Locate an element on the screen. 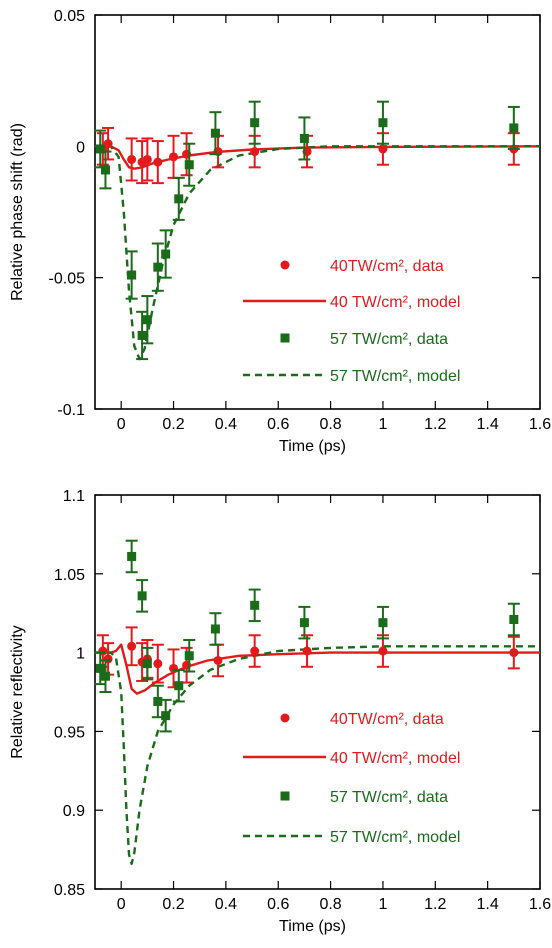 The image size is (552, 948). x-tick-label: 0.4 is located at coordinates (226, 424).